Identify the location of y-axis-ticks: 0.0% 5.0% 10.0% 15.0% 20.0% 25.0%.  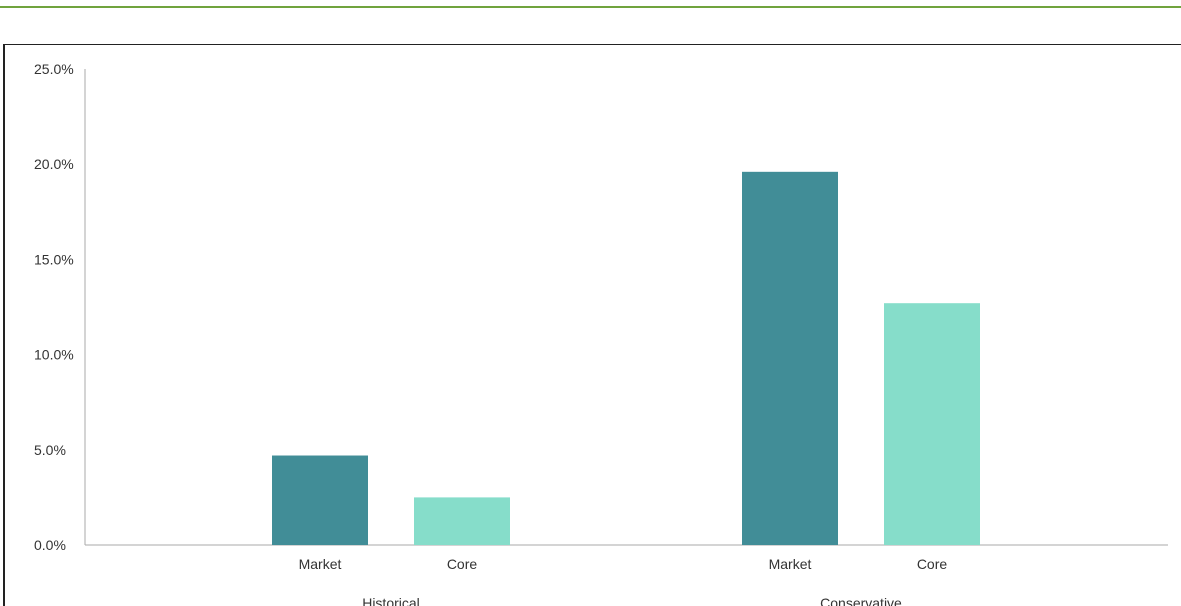
(54, 307).